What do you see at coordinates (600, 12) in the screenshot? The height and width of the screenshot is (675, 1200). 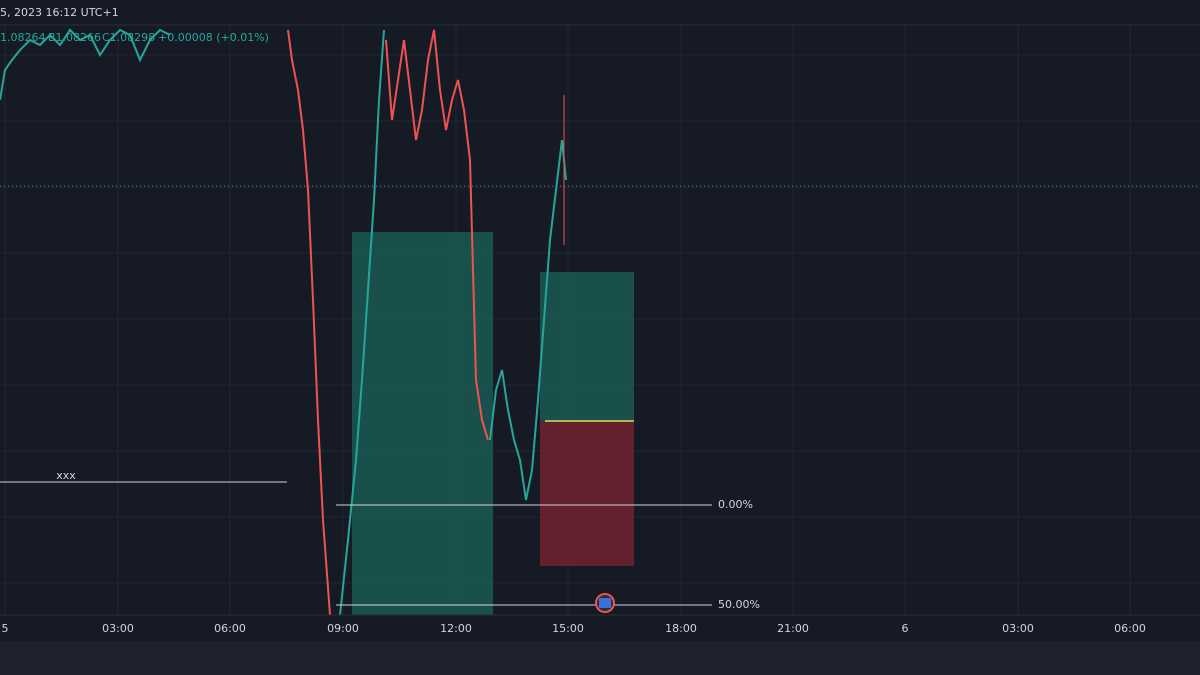 I see `top-bar` at bounding box center [600, 12].